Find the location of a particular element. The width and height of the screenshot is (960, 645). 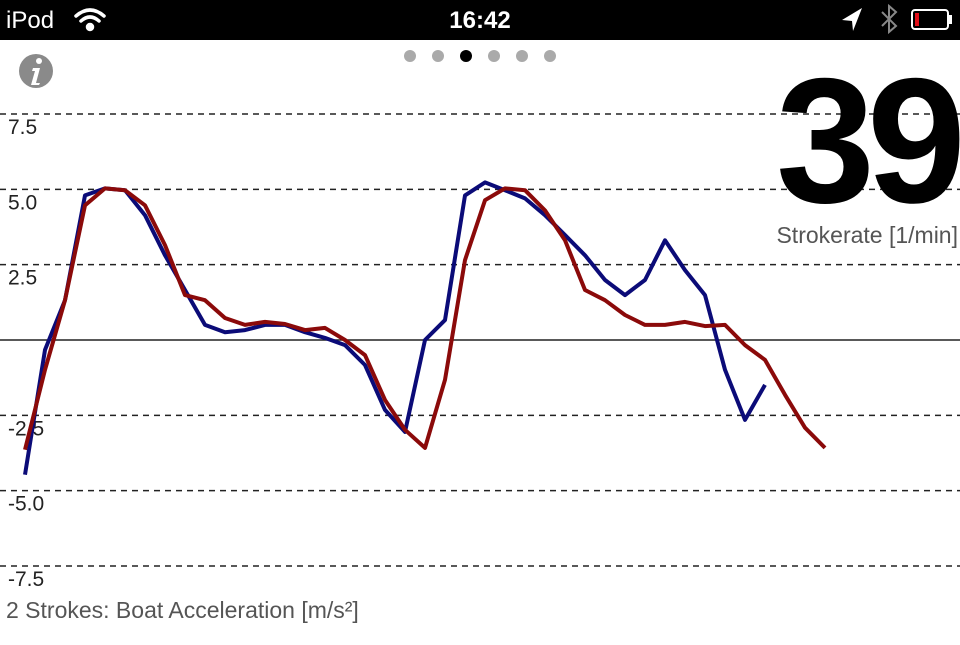

chart-title: 2 Strokes: Boat Acceleration [m/s²] is located at coordinates (182, 610).